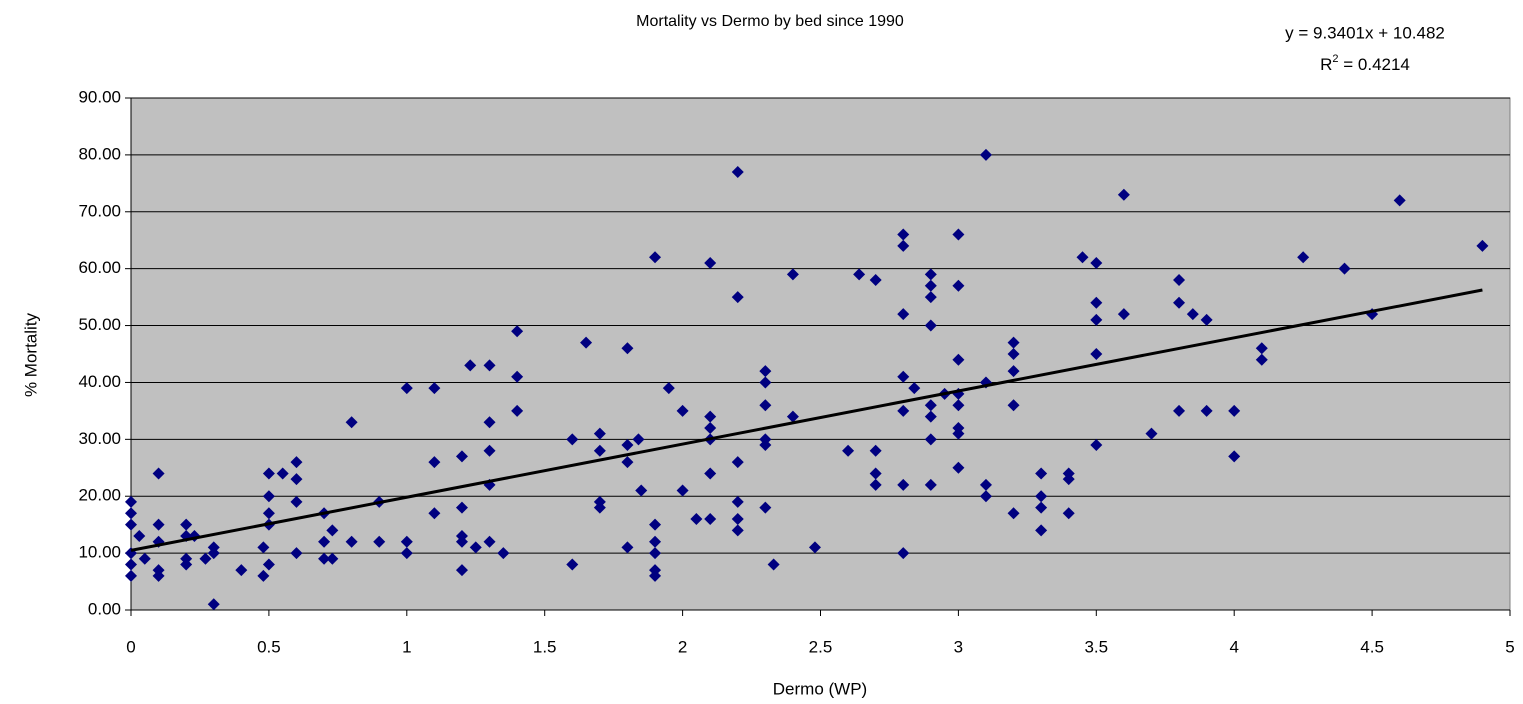 The height and width of the screenshot is (704, 1523). I want to click on x-tick-label: 2, so click(682, 646).